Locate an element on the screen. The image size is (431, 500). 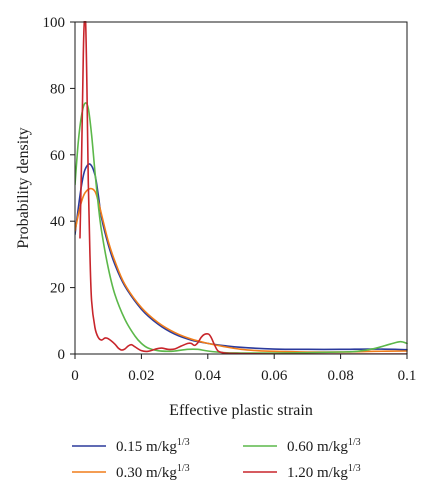
legend-item-1: 0.15 m/kg1/3 is located at coordinates (131, 446).